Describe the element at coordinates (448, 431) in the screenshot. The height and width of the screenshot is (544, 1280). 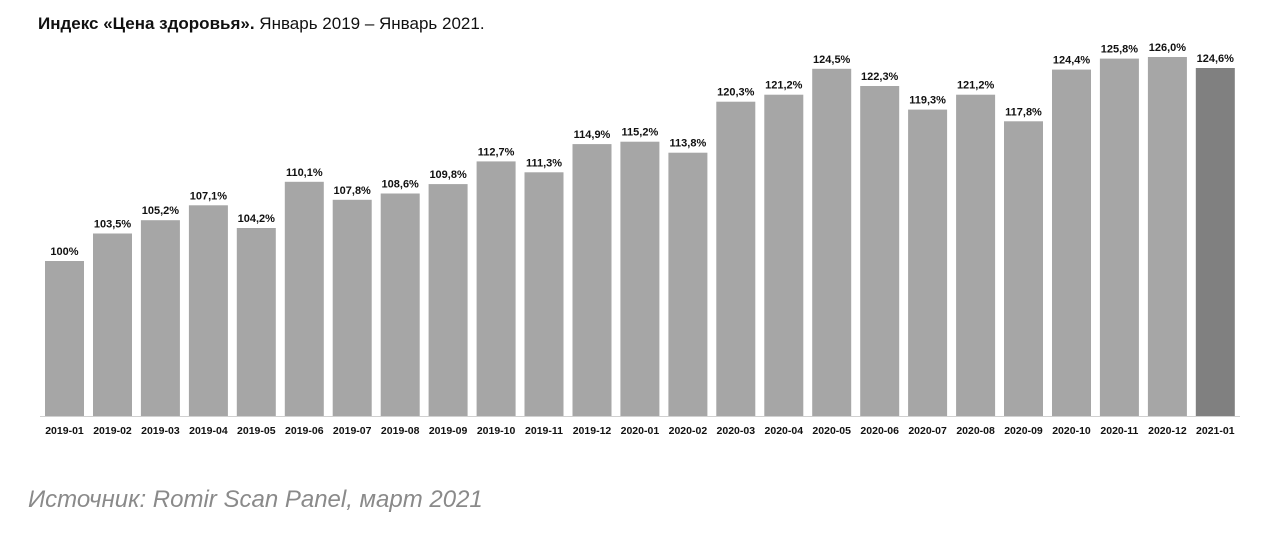
I see `x-tick-label-2019-09: 2019-09` at that location.